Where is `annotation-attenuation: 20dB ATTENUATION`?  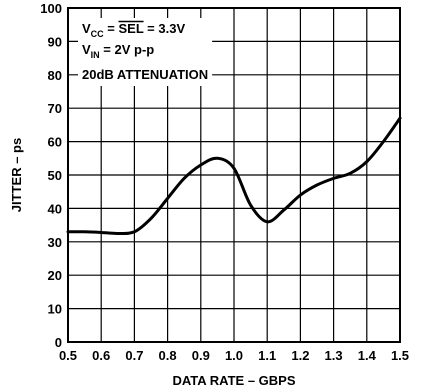
annotation-attenuation: 20dB ATTENUATION is located at coordinates (145, 74).